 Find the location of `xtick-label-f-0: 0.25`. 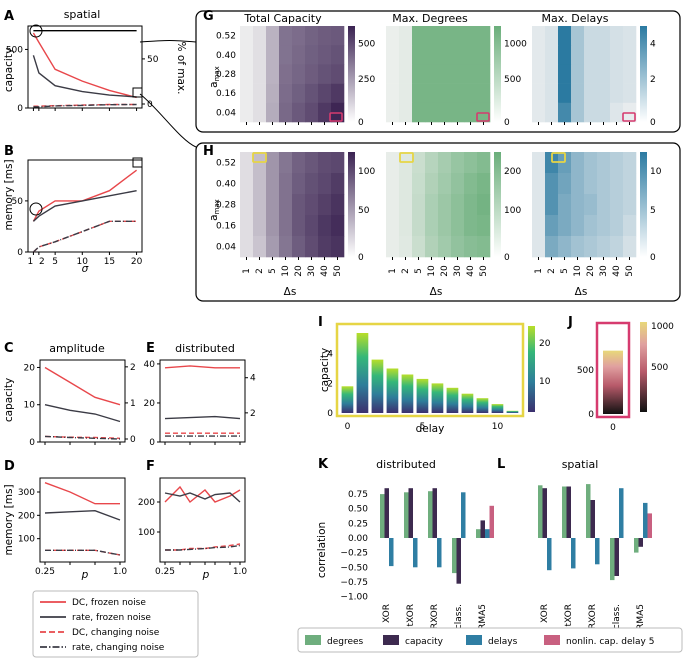

xtick-label-f-0: 0.25 is located at coordinates (165, 572).